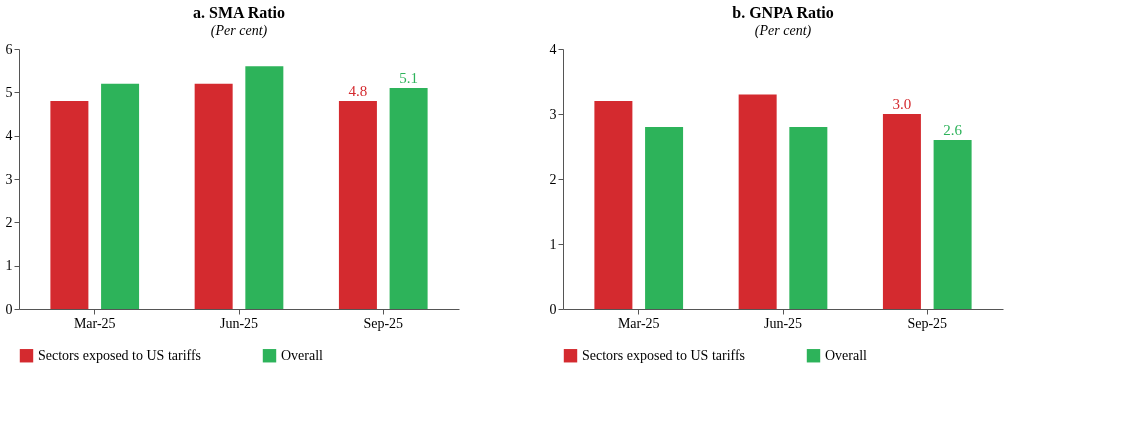  I want to click on chart-title: b. GNPA Ratio, so click(783, 12).